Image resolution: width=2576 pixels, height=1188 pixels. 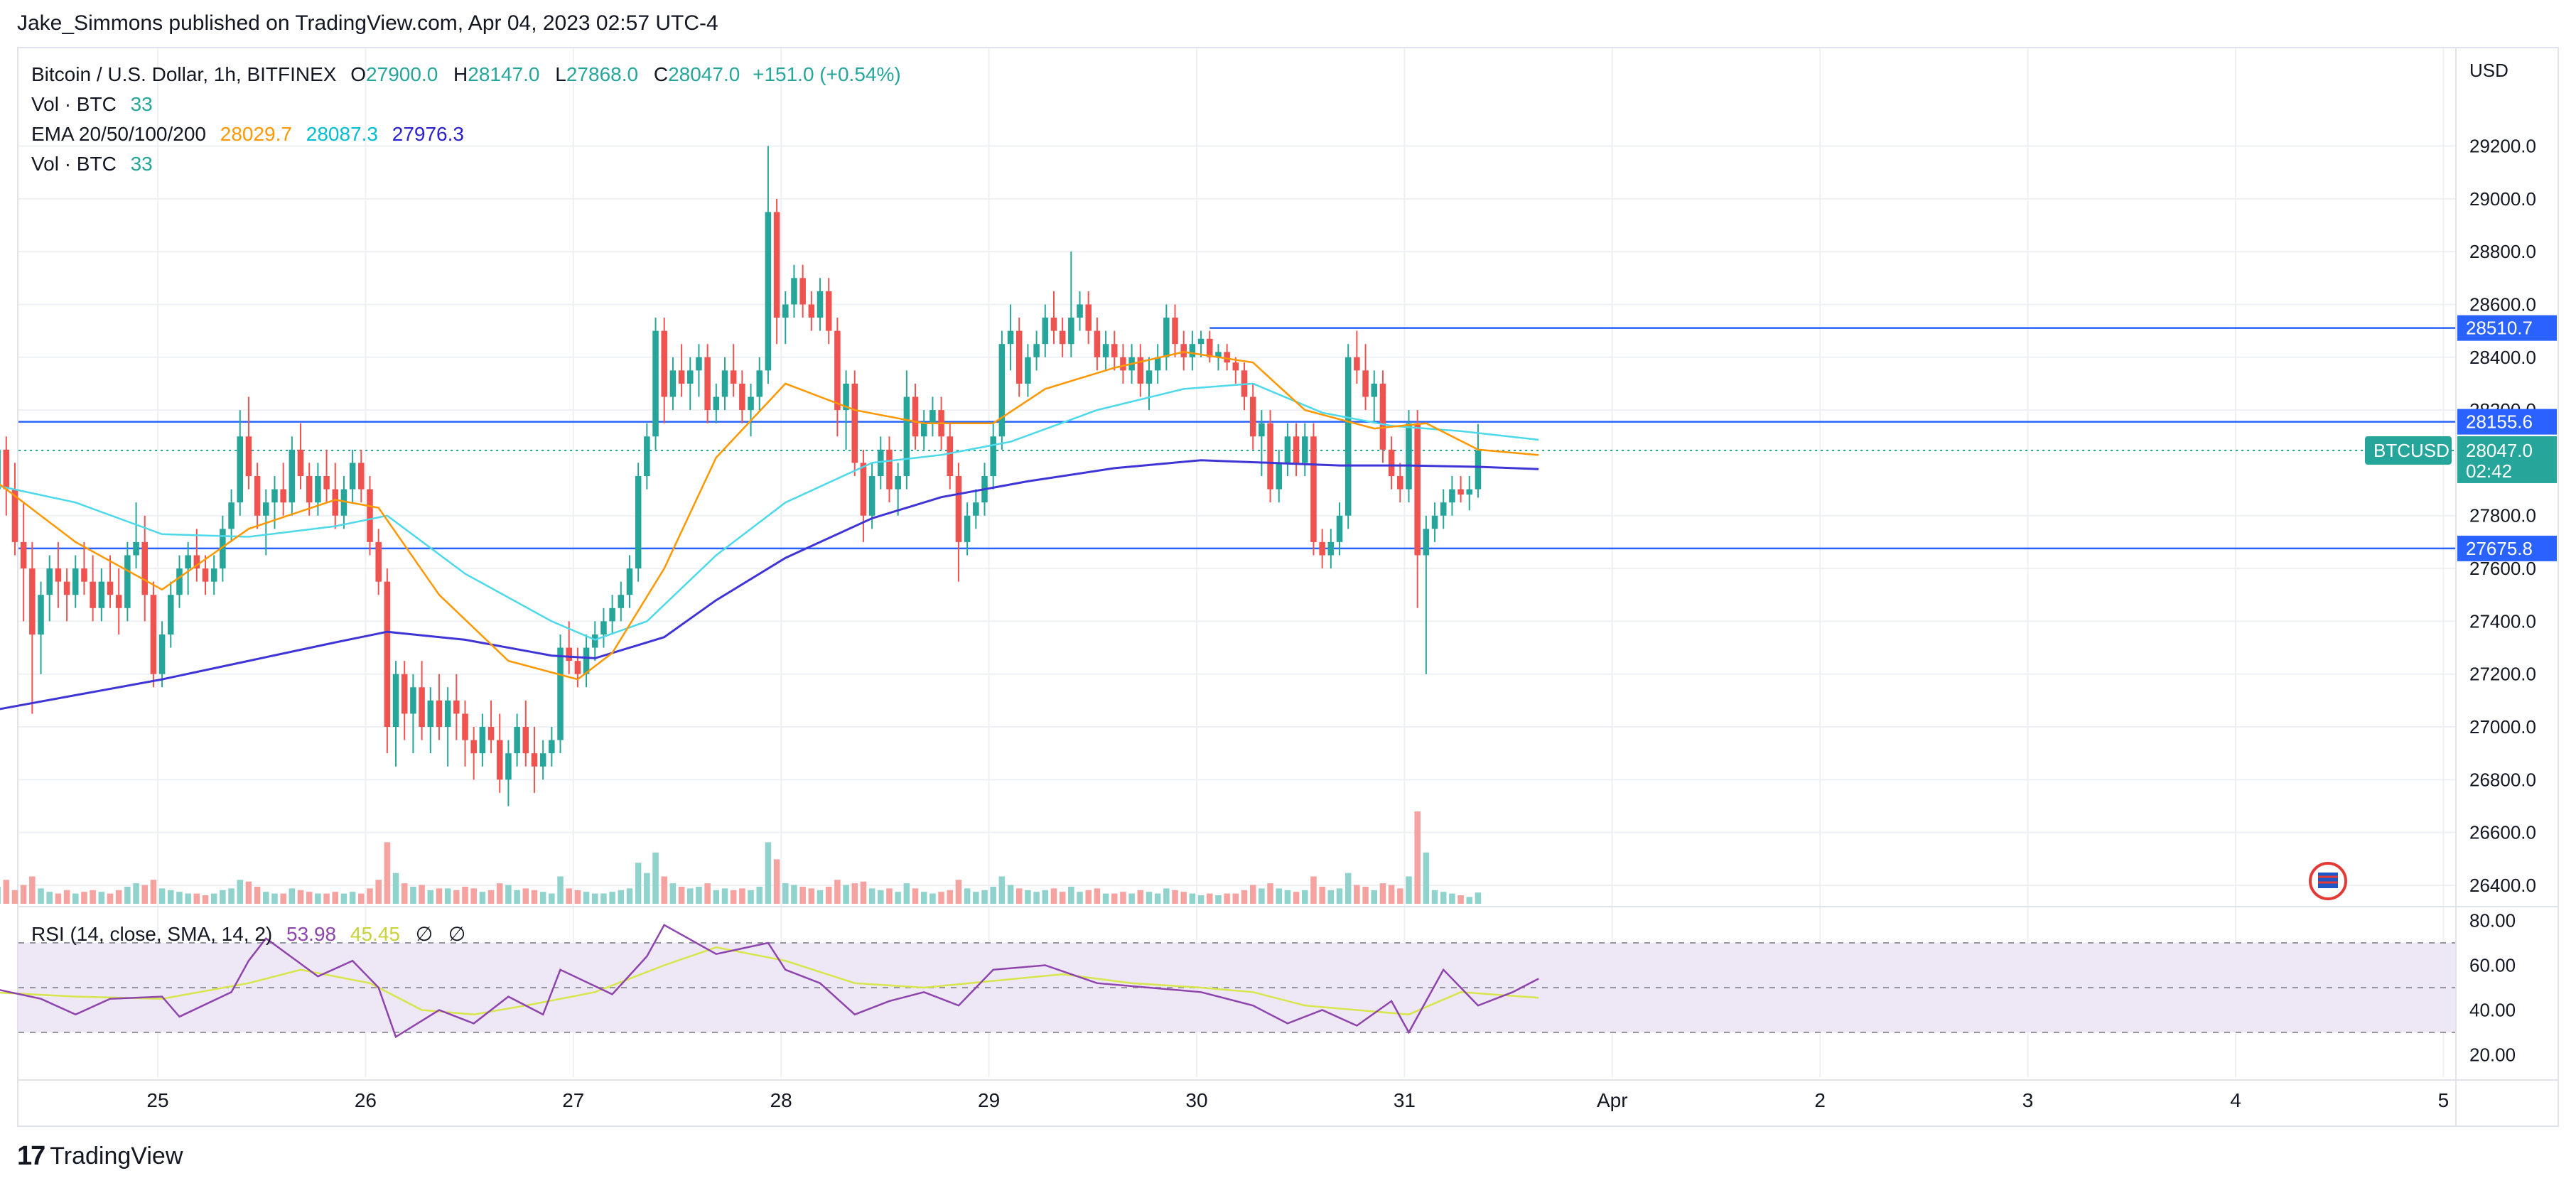 What do you see at coordinates (2502, 727) in the screenshot?
I see `price-tick-label: 27000.0` at bounding box center [2502, 727].